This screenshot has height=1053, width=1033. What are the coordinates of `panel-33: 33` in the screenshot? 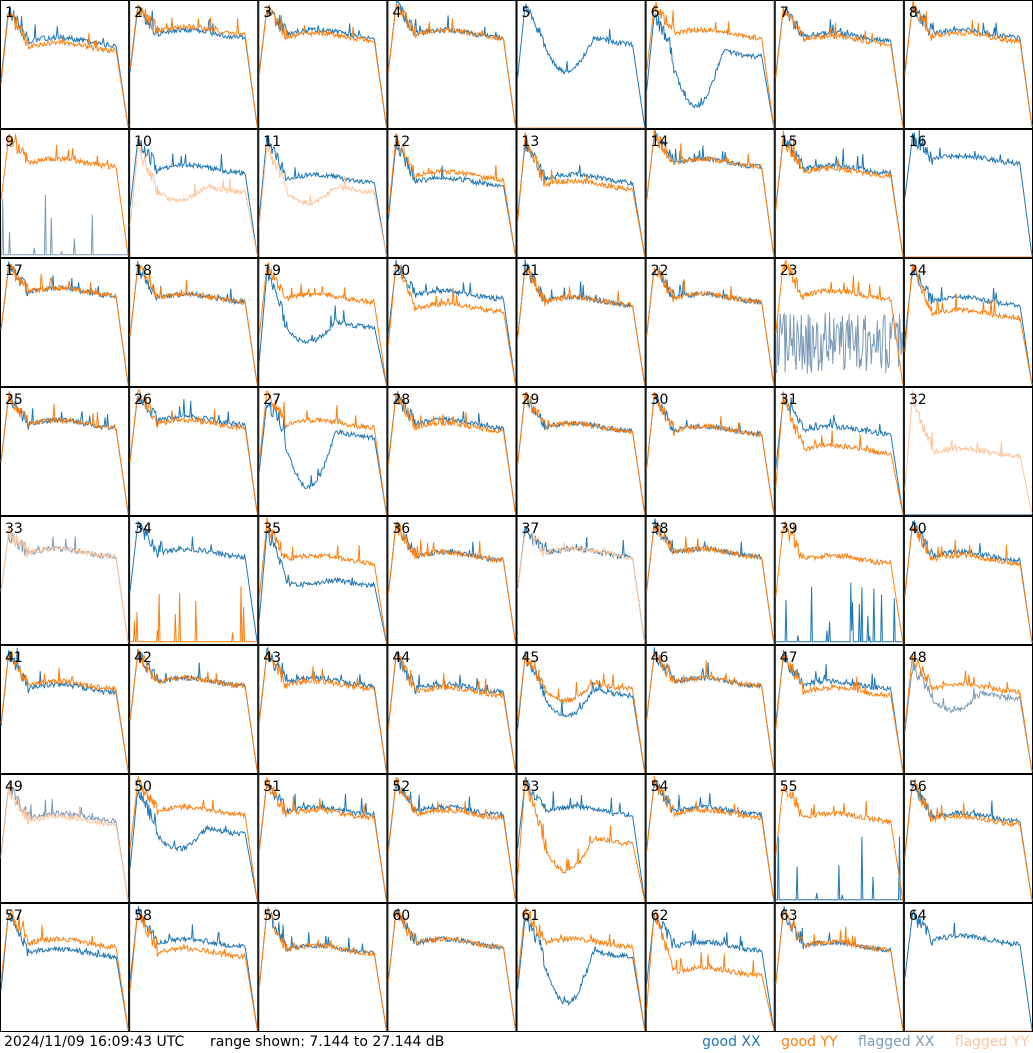 It's located at (65, 580).